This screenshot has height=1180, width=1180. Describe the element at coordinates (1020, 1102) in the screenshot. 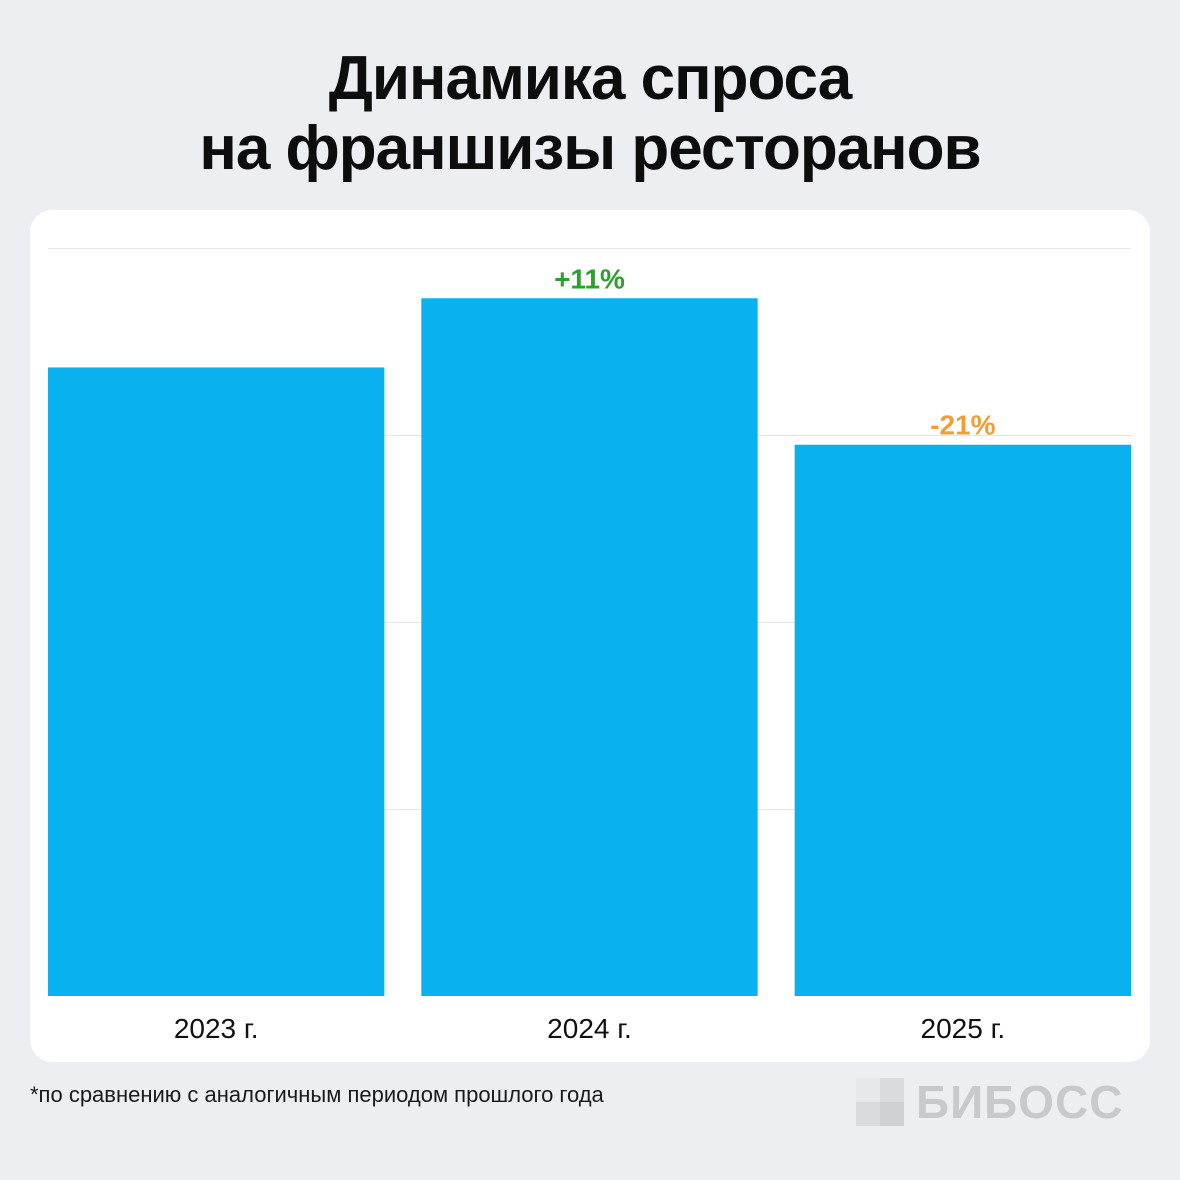

I see `brand-name: БИБОСС` at that location.